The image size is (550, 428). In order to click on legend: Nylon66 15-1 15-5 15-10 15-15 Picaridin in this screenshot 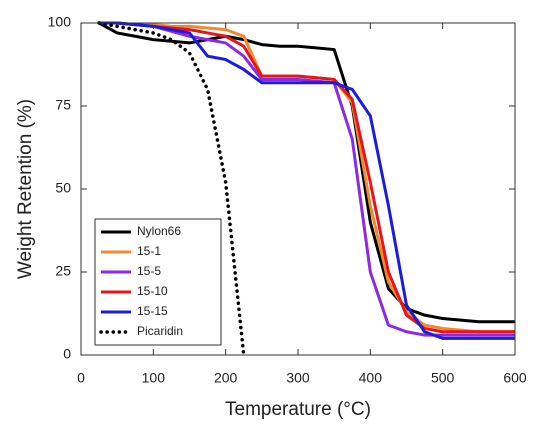, I will do `click(158, 282)`.